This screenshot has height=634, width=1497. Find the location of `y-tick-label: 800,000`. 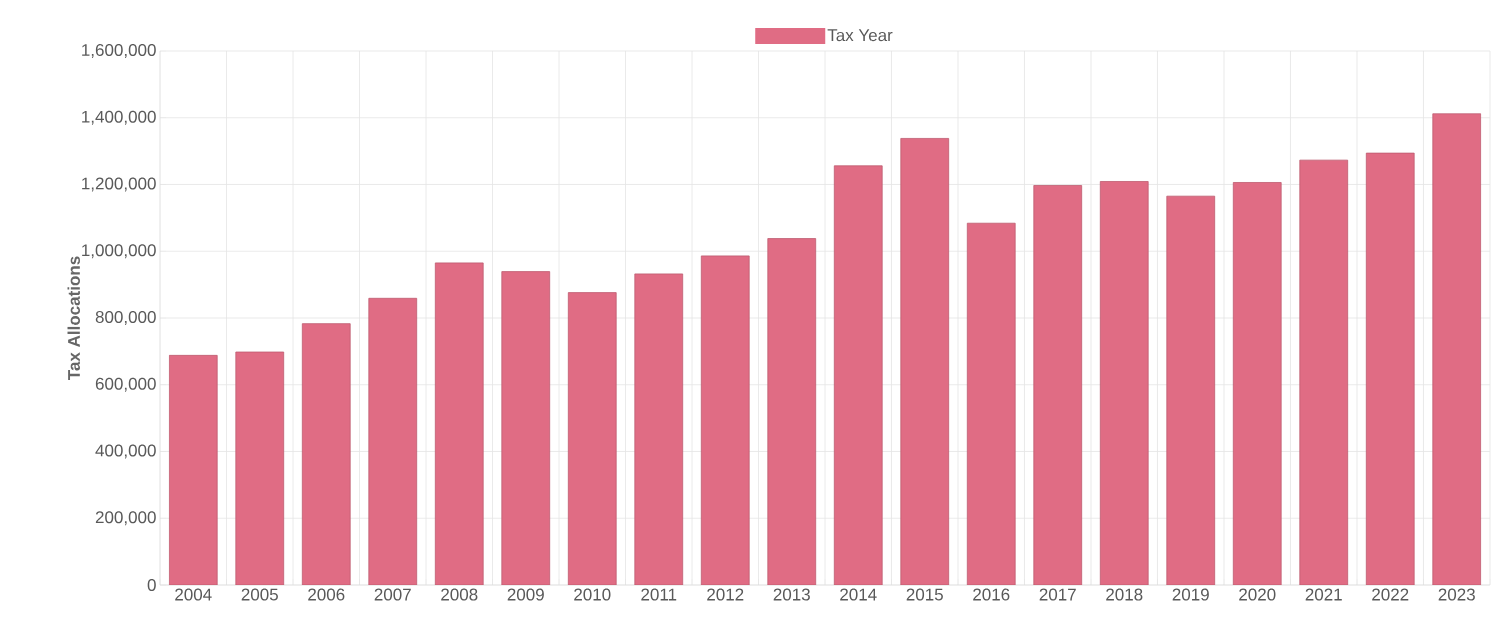

y-tick-label: 800,000 is located at coordinates (125, 318).